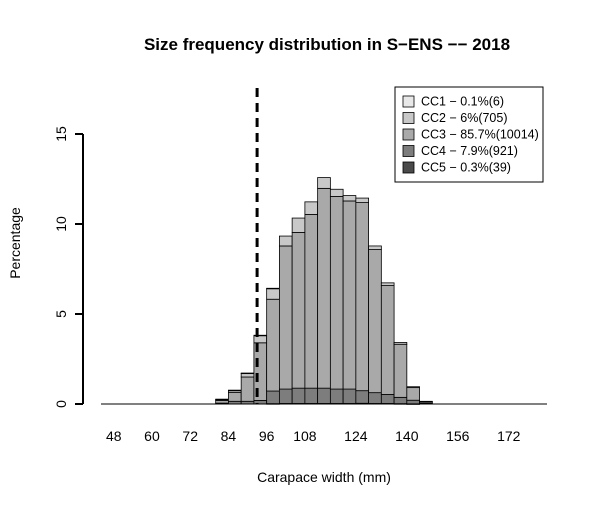 The height and width of the screenshot is (508, 608). I want to click on y-axis-label: Percentage, so click(15, 243).